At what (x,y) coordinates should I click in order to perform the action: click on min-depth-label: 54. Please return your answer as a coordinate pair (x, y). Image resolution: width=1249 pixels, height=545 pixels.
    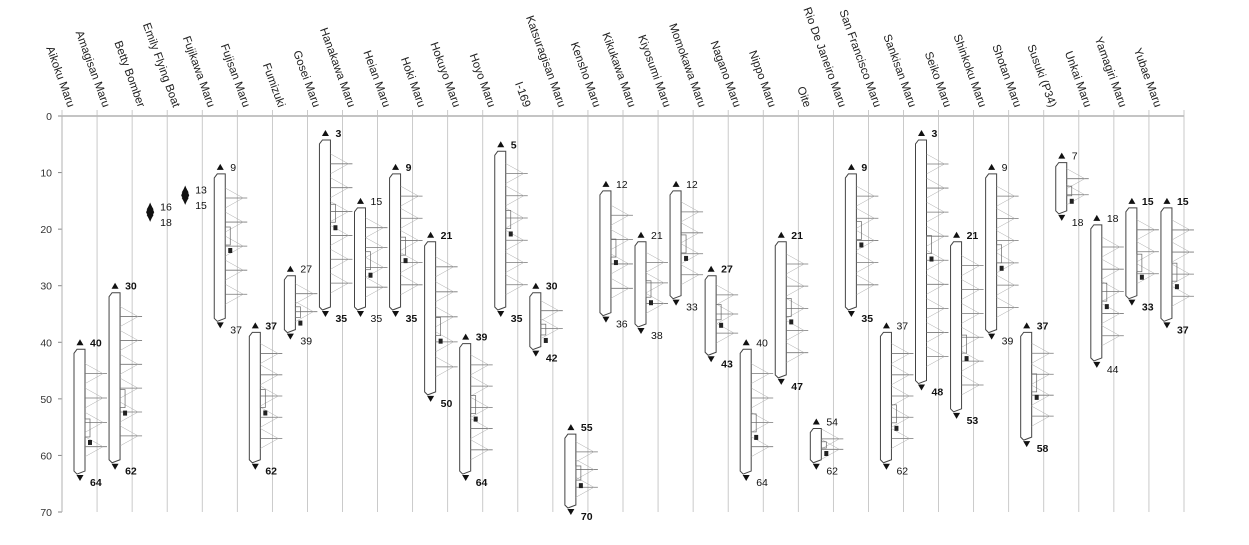
    Looking at the image, I should click on (832, 422).